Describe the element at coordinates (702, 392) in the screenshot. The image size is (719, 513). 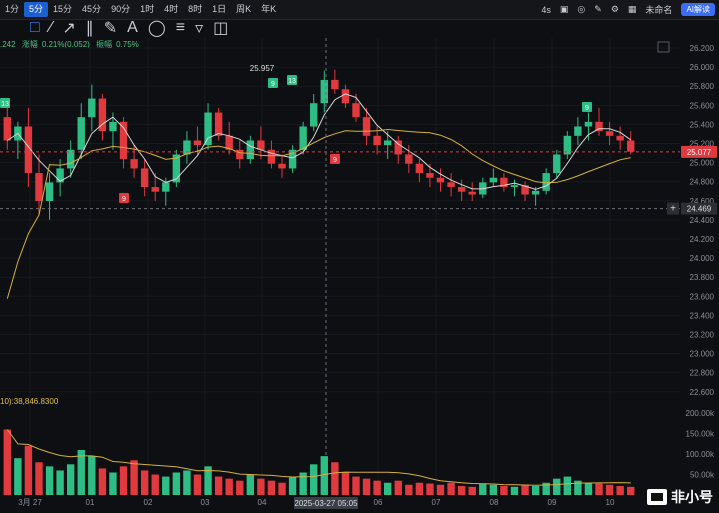
I see `price-tick-label: 22.600` at that location.